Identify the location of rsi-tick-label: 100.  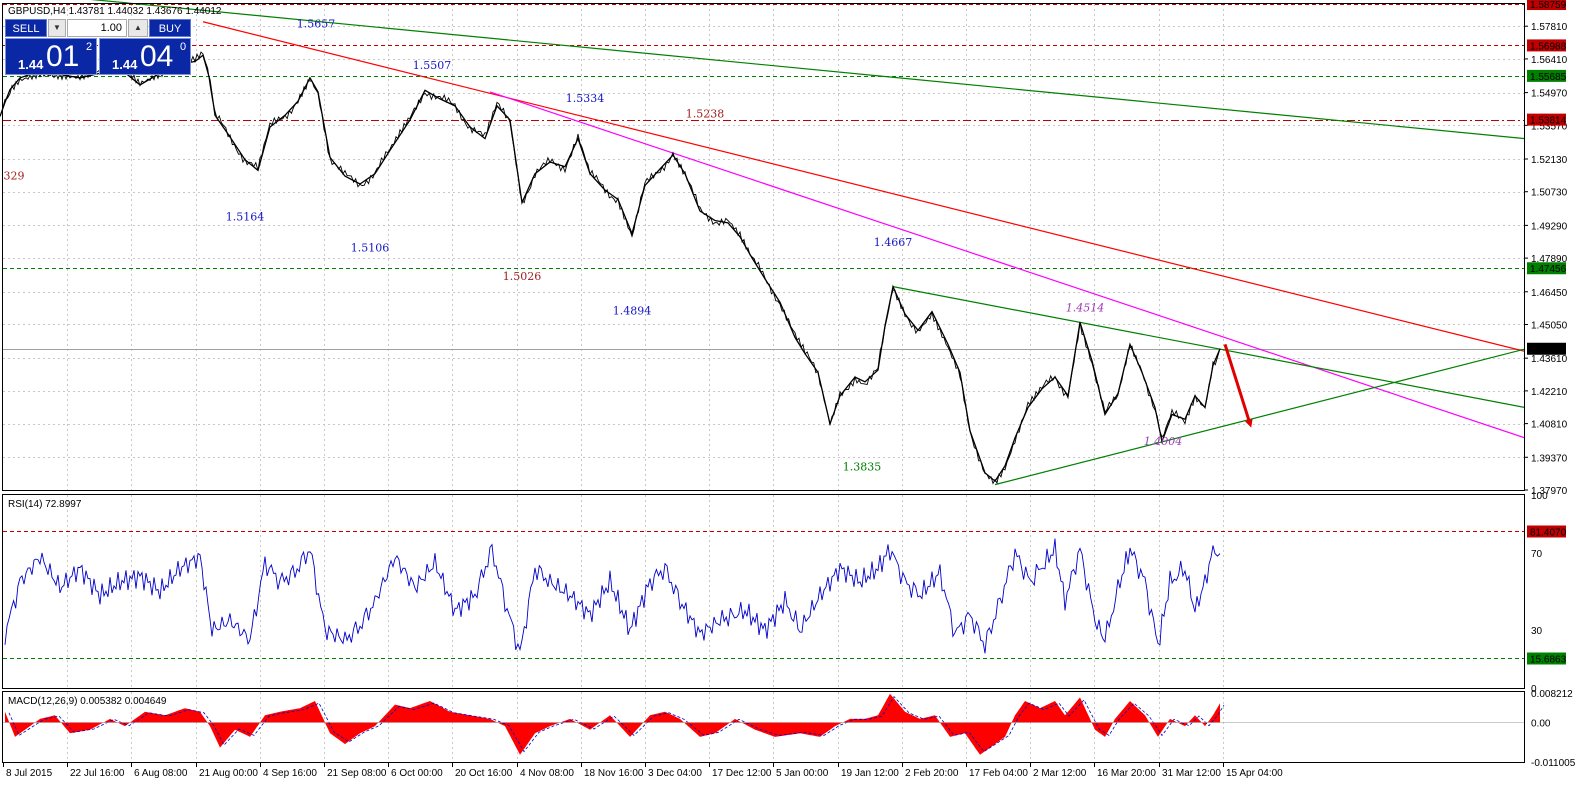
(1539, 496).